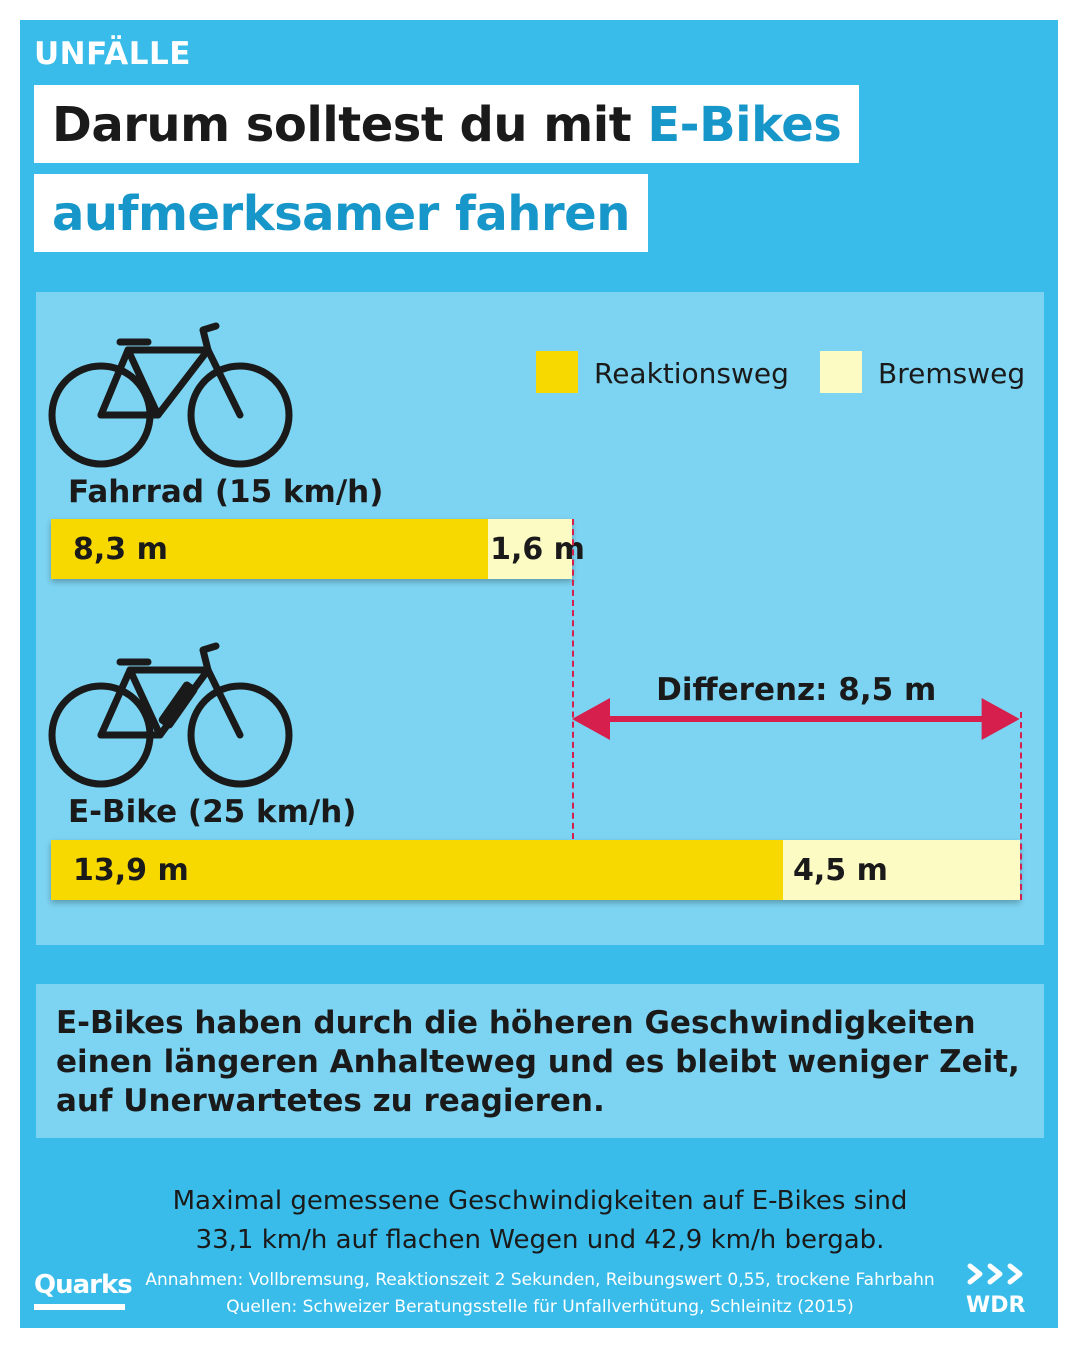 The image size is (1079, 1348). What do you see at coordinates (537, 549) in the screenshot?
I see `data-label-fahrrad-bremsweg: 1,6 m` at bounding box center [537, 549].